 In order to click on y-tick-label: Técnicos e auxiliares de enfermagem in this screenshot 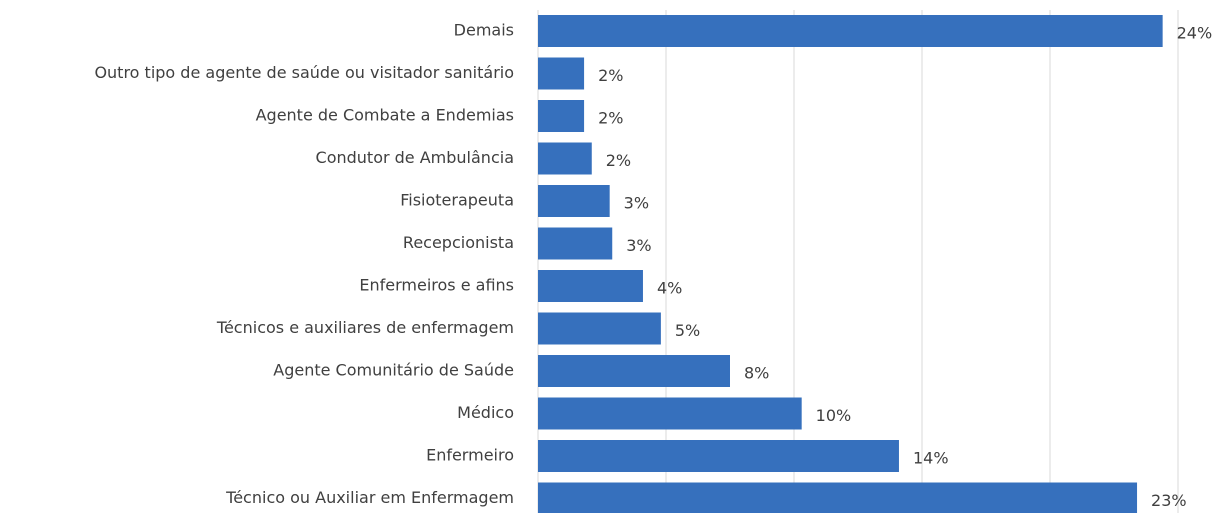, I will do `click(365, 327)`.